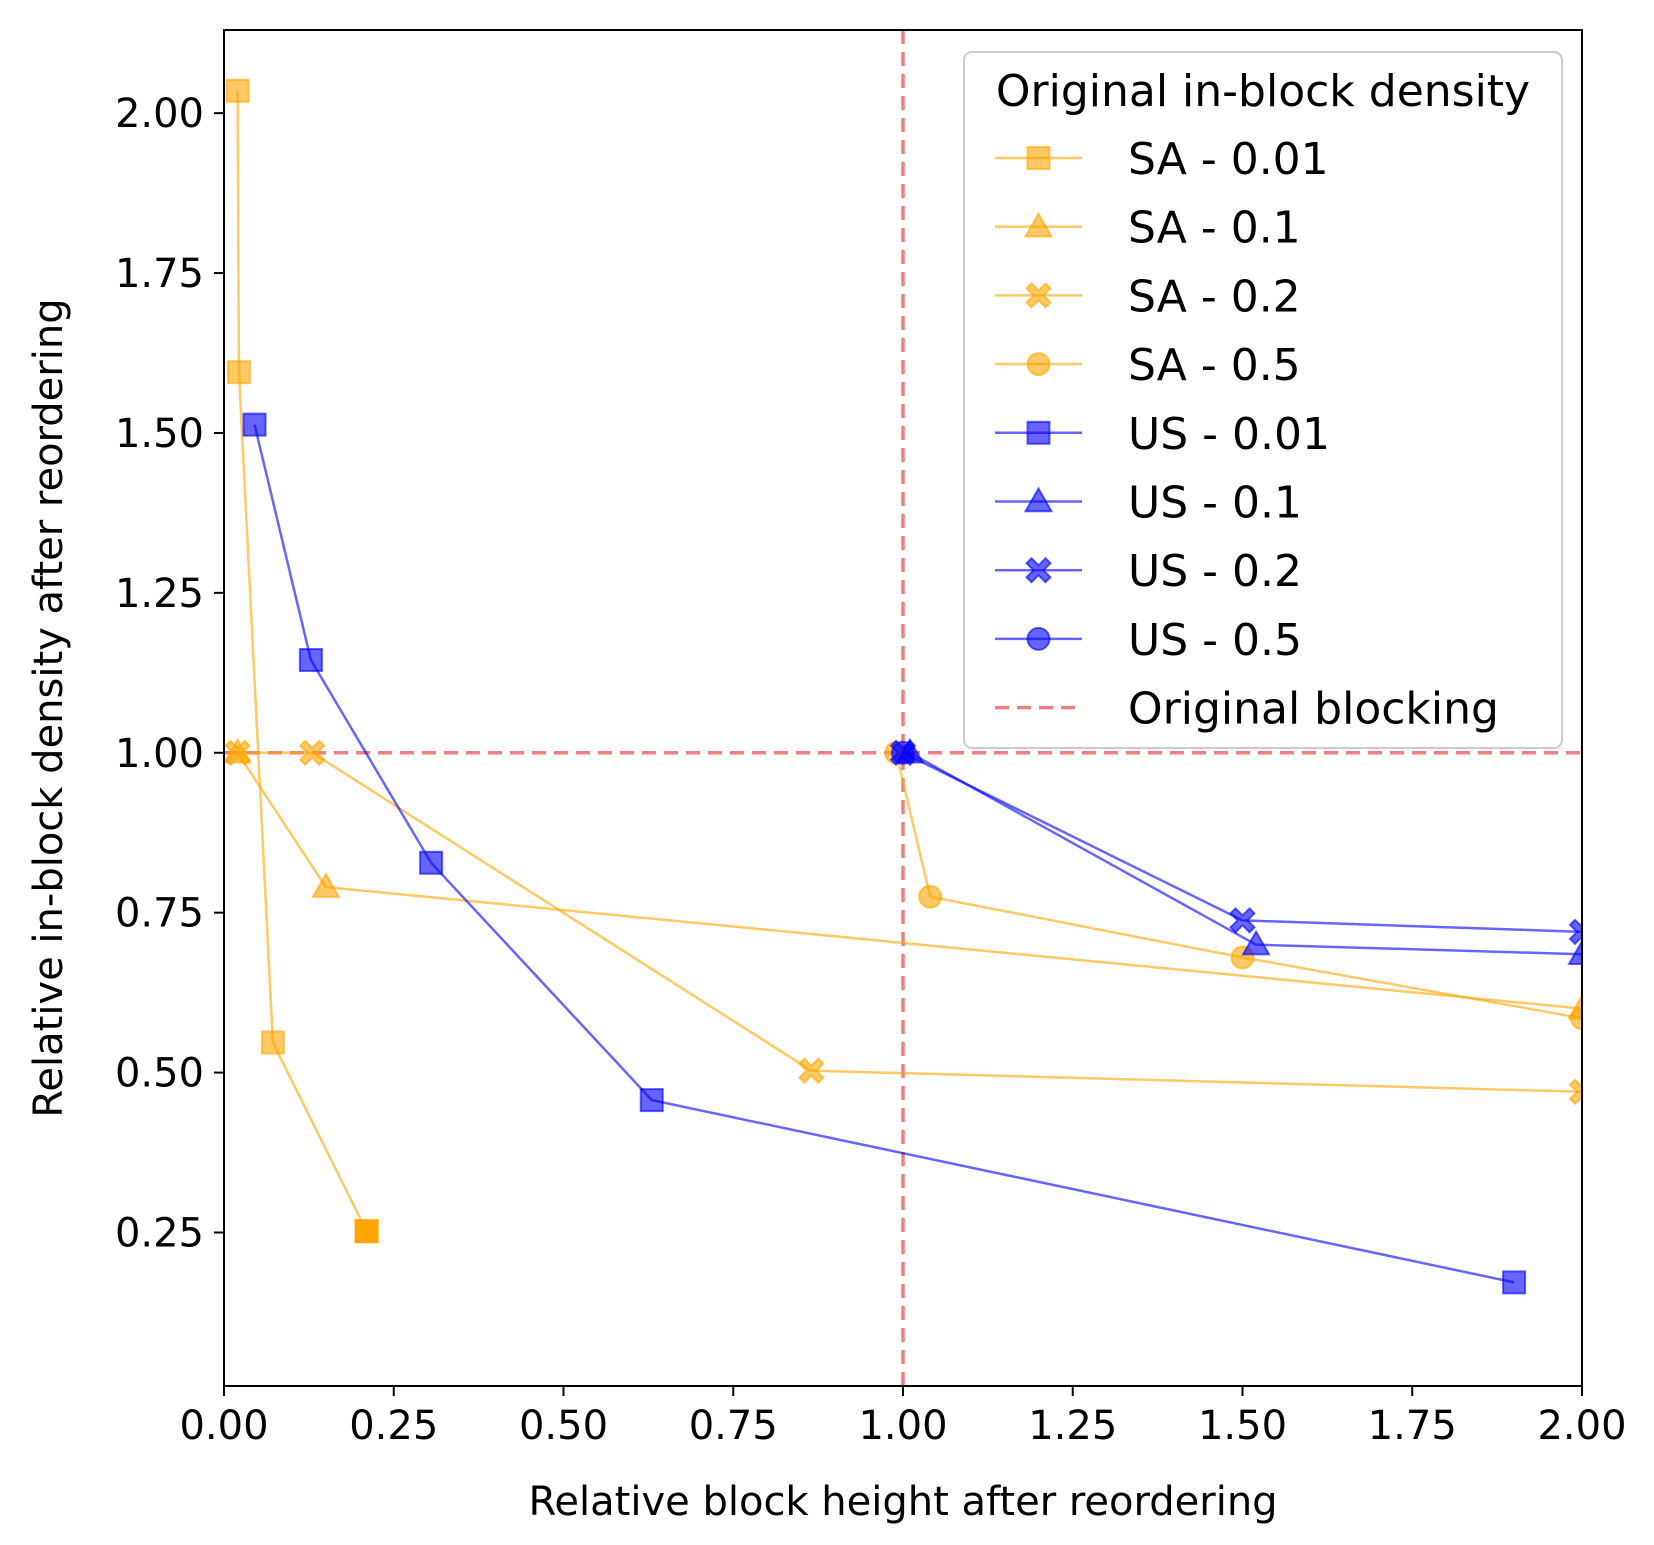  Describe the element at coordinates (563, 1426) in the screenshot. I see `x-tick-label: 0.50` at that location.